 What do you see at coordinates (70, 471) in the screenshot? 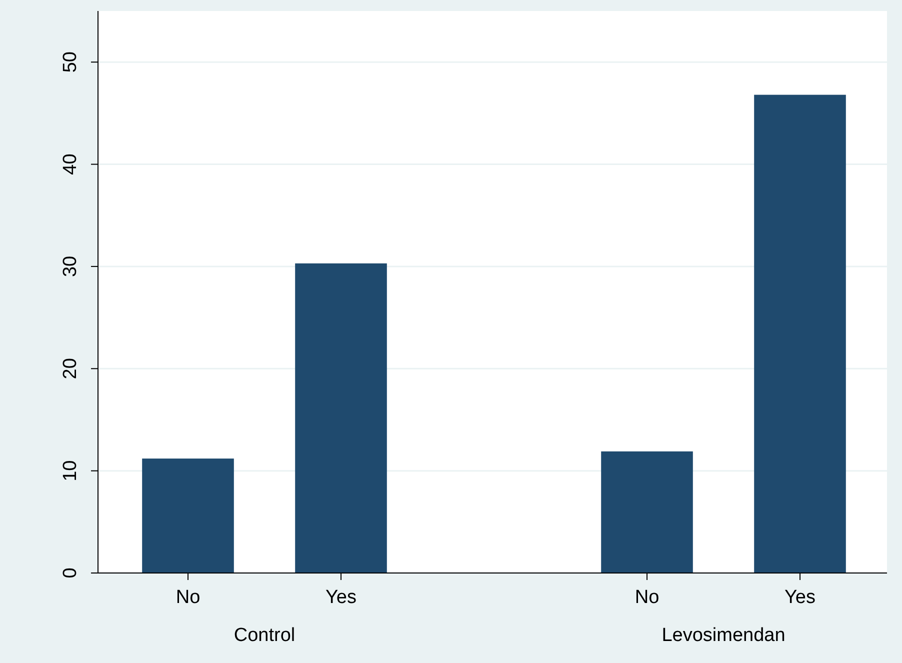
I see `y-tick-label: 10` at bounding box center [70, 471].